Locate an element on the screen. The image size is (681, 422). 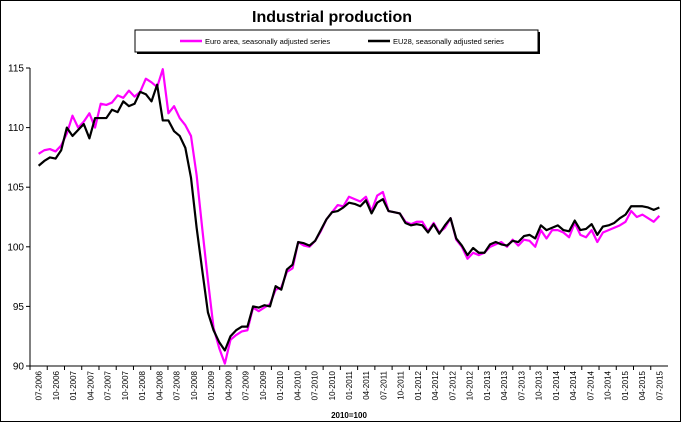
x-tick-label: 04-2012 is located at coordinates (435, 385).